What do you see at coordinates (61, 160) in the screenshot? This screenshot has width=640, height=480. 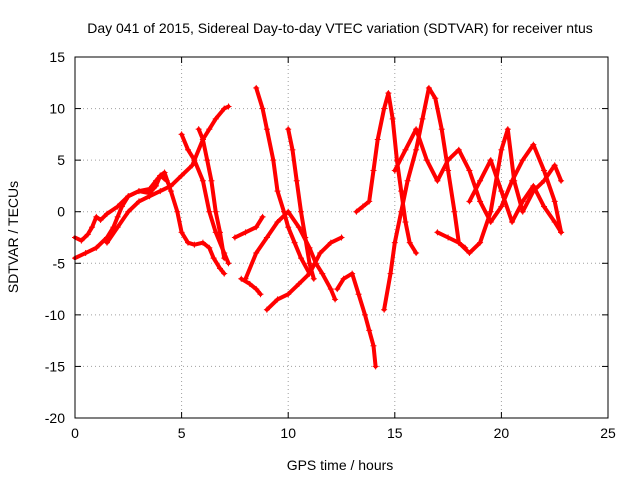 I see `y-tick-label: 5` at bounding box center [61, 160].